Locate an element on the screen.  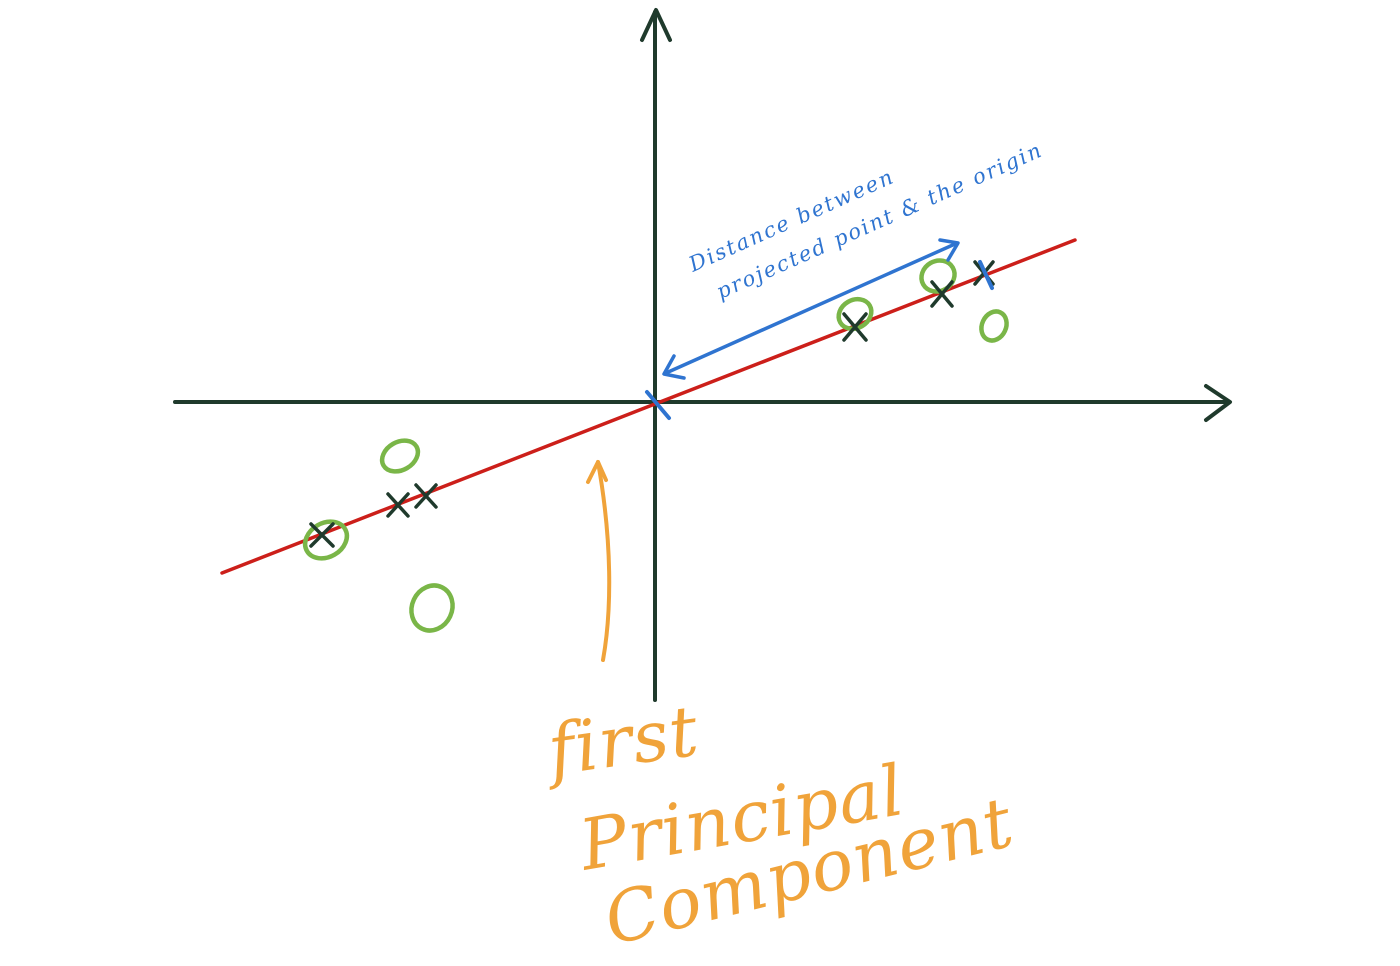
distance-arrowhead-left is located at coordinates (674, 367).